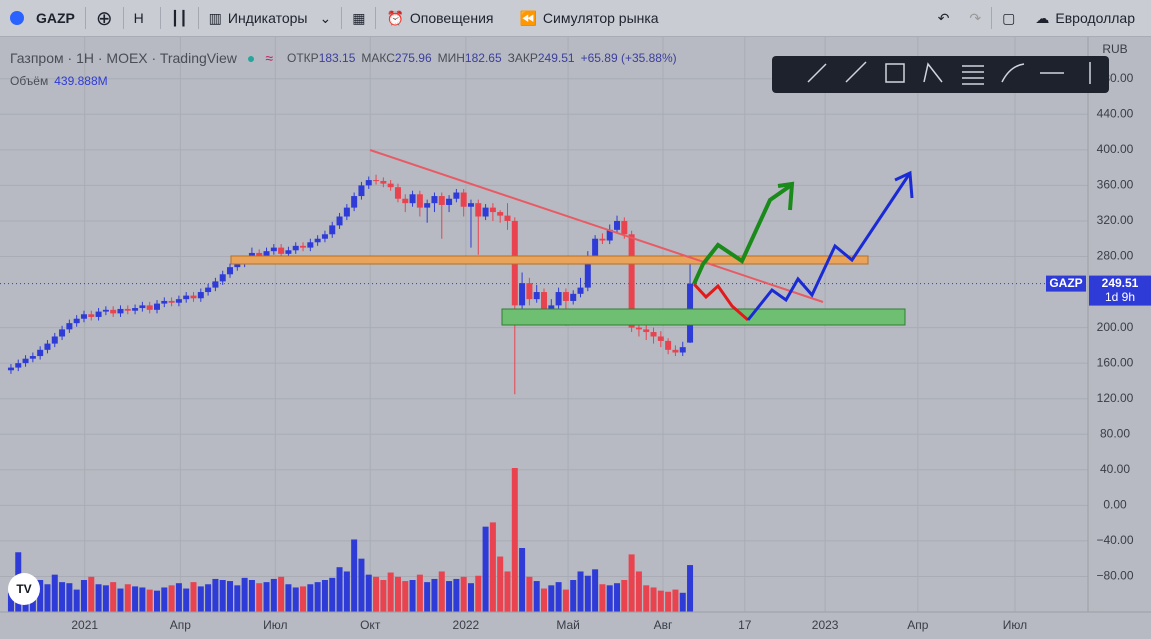 This screenshot has height=639, width=1151. What do you see at coordinates (933, 72) in the screenshot?
I see `tool-triangle` at bounding box center [933, 72].